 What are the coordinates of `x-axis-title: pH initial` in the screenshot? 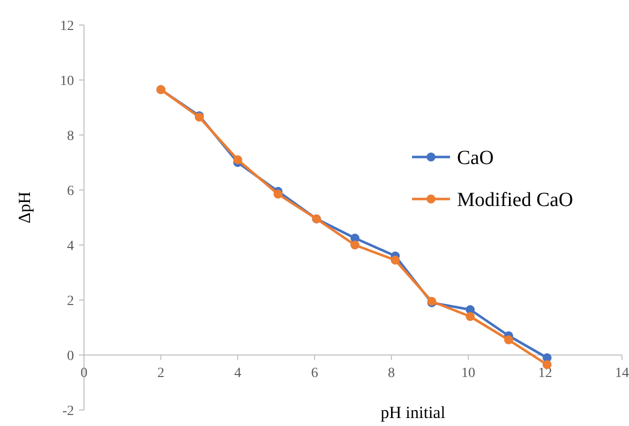 It's located at (413, 412).